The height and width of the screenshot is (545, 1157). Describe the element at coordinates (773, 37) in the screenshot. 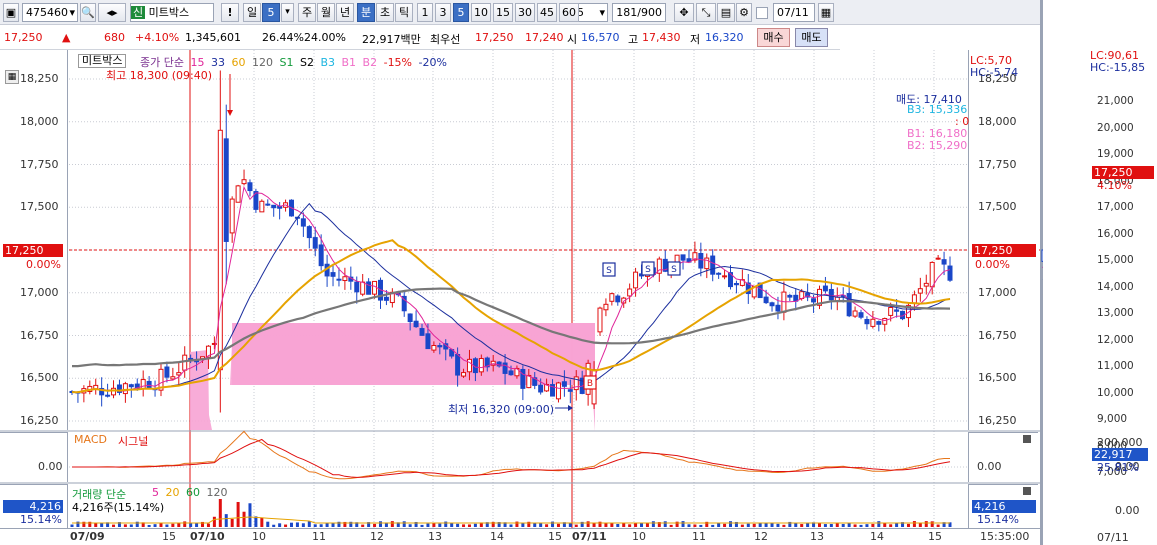

I see `buy-button: 매수` at that location.